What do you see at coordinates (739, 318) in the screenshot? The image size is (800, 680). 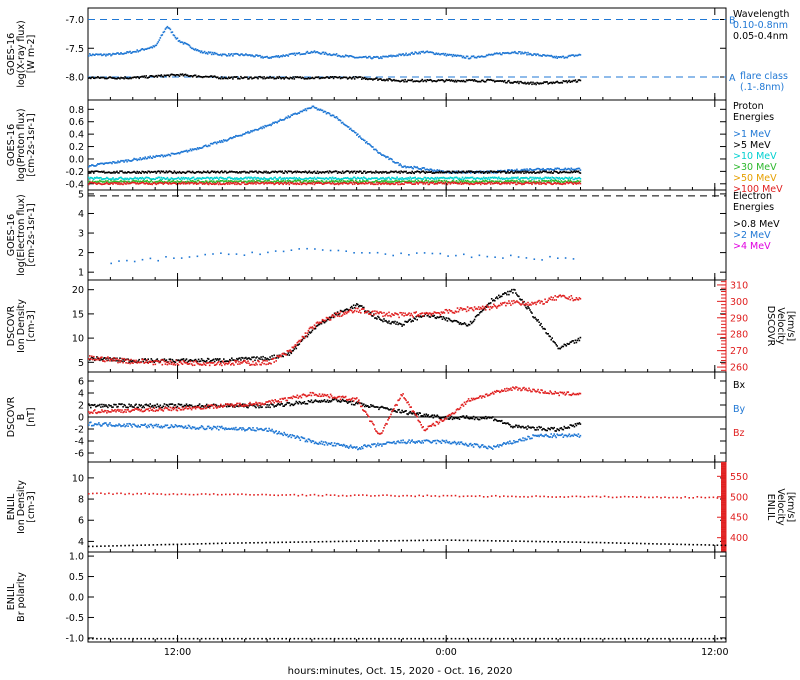 I see `y2-tick-label: 290` at bounding box center [739, 318].